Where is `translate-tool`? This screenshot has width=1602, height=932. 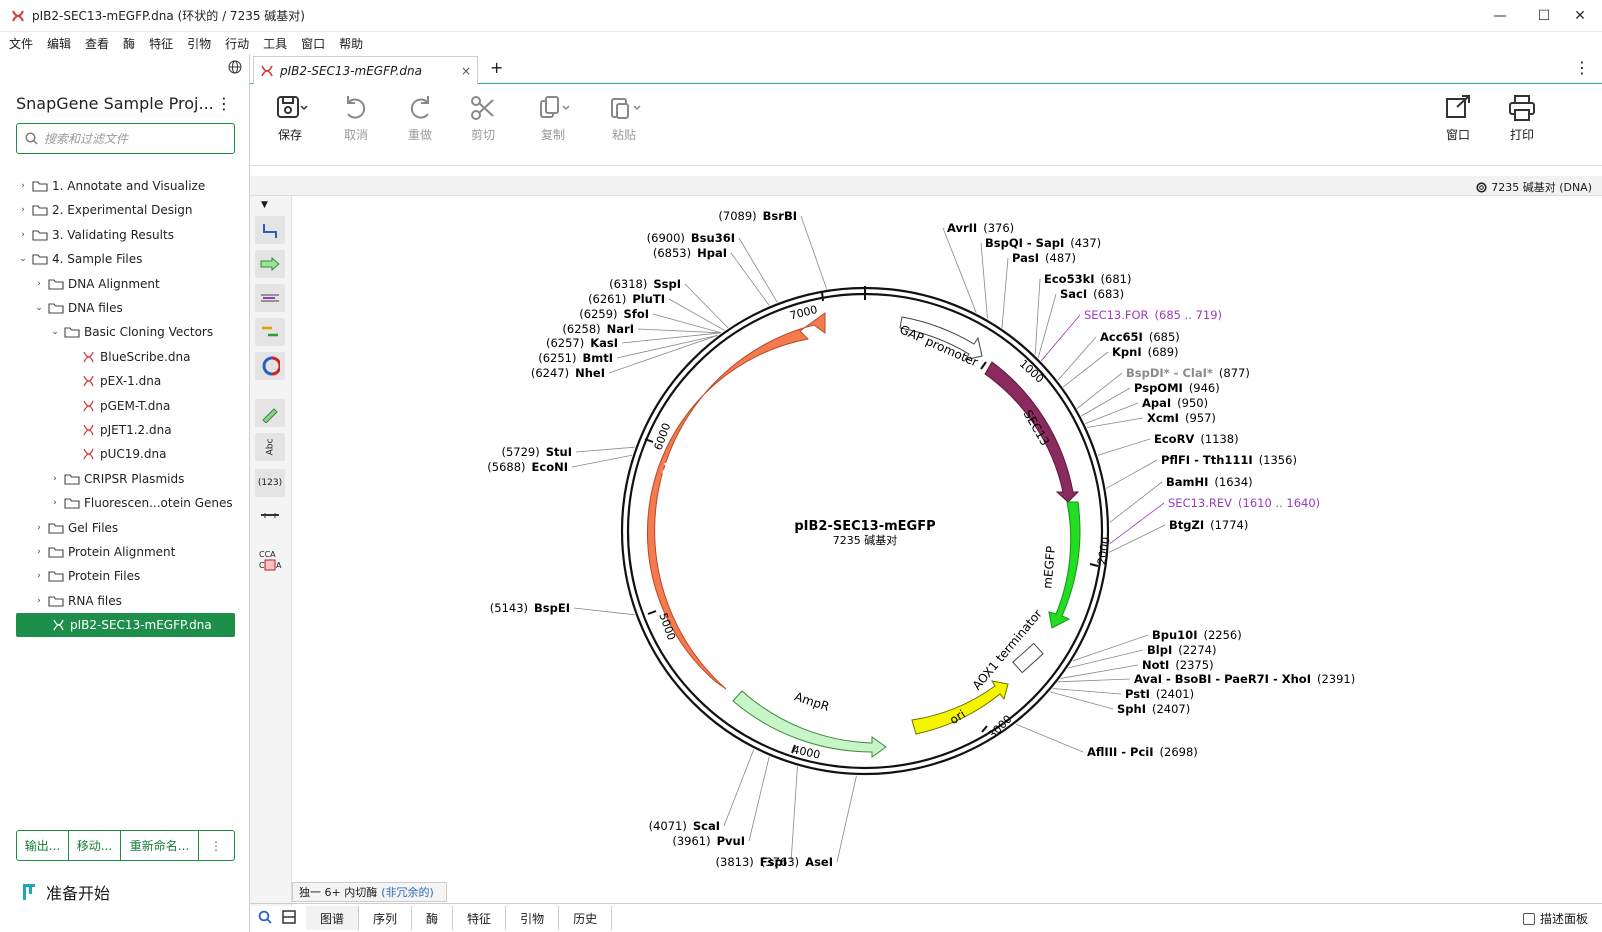
translate-tool is located at coordinates (270, 413).